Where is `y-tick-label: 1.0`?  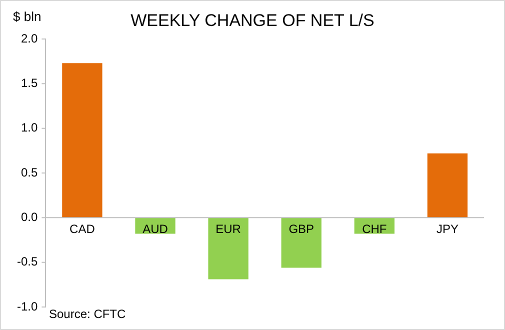
y-tick-label: 1.0 is located at coordinates (29, 127).